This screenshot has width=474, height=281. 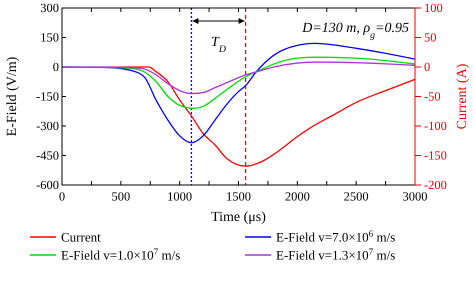 What do you see at coordinates (47, 97) in the screenshot?
I see `y-tick-label: -150` at bounding box center [47, 97].